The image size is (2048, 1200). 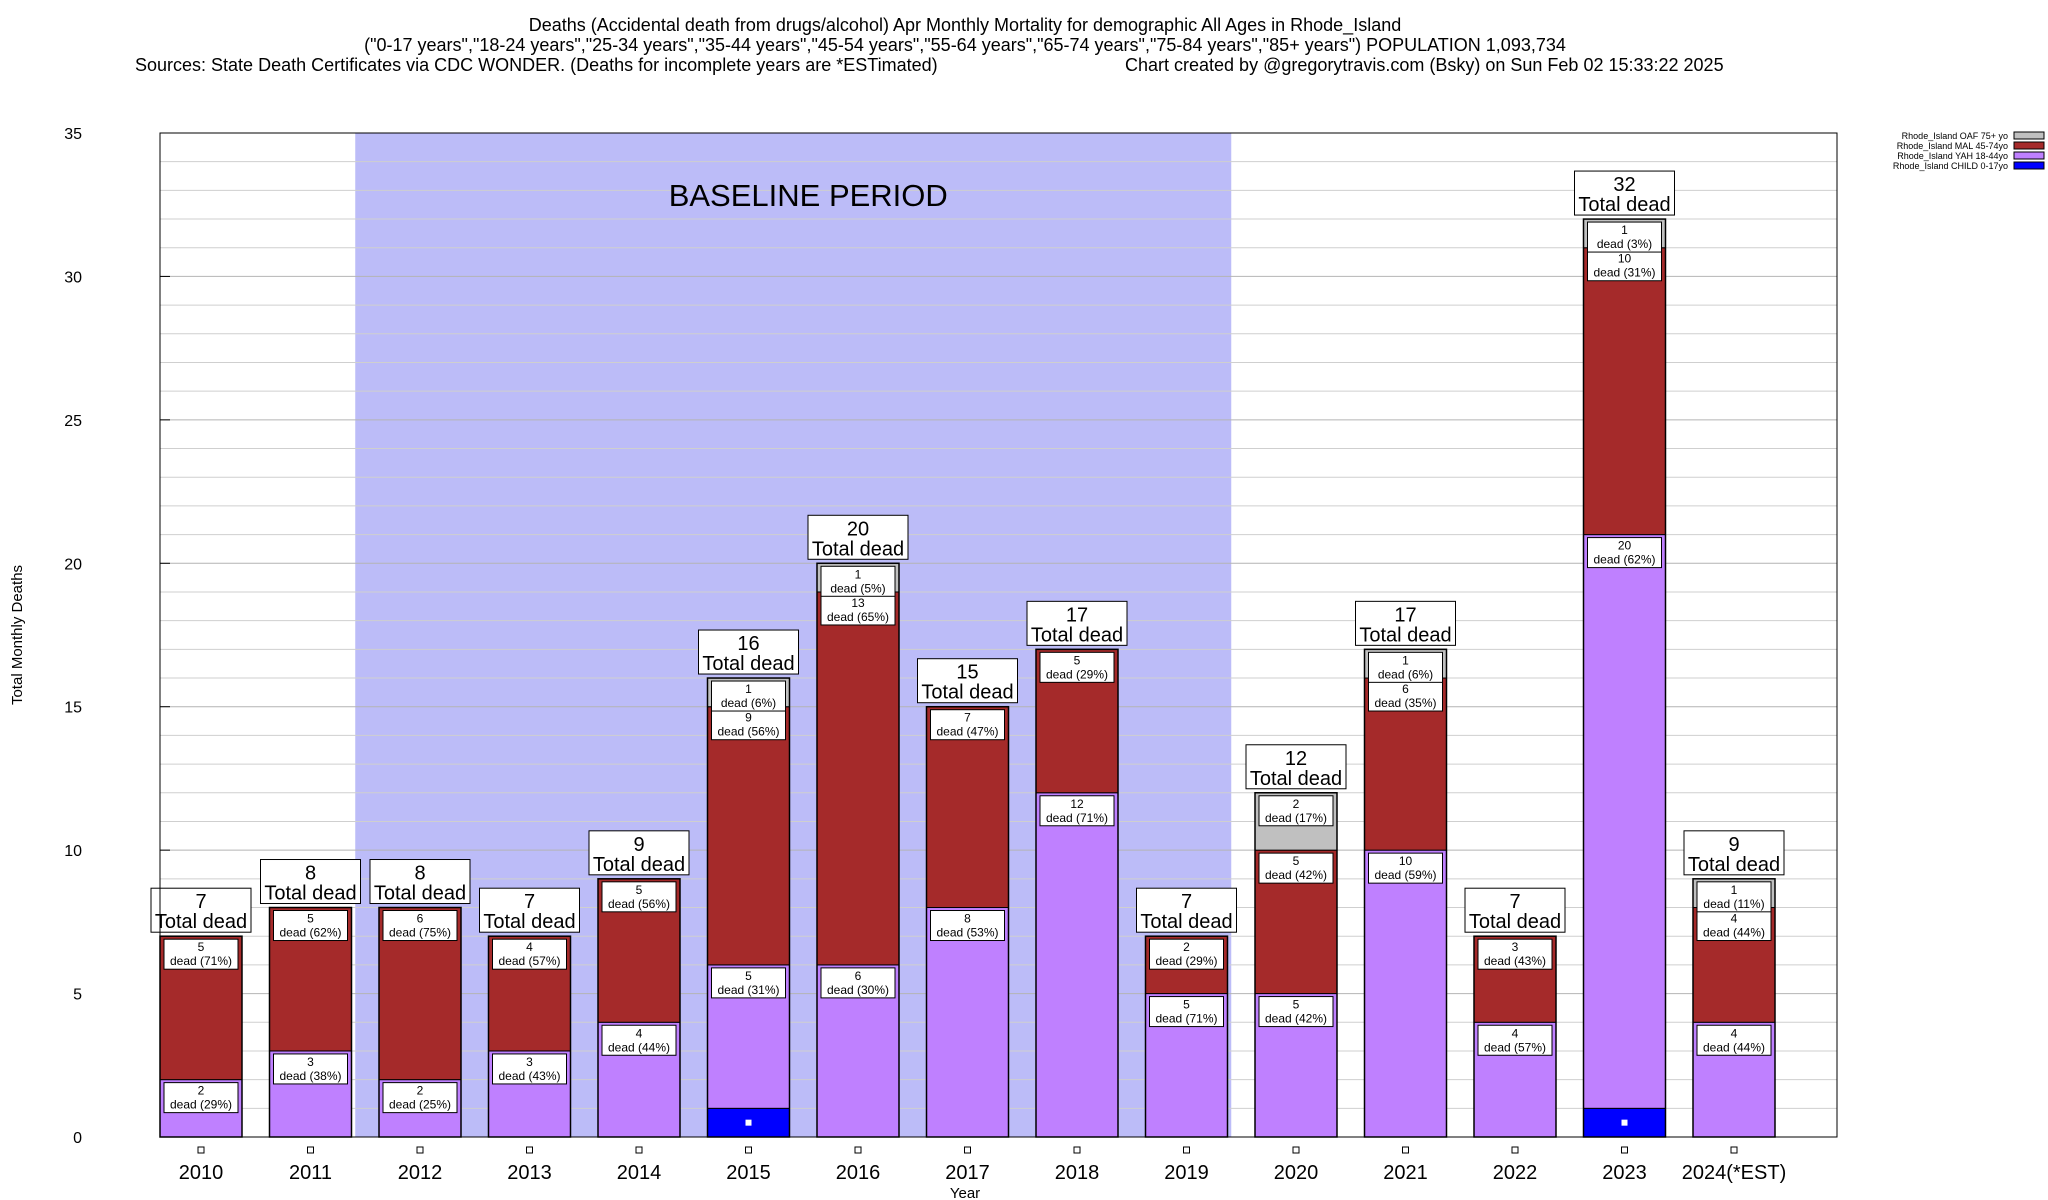 What do you see at coordinates (1625, 546) in the screenshot?
I see `segment-label-value: 20` at bounding box center [1625, 546].